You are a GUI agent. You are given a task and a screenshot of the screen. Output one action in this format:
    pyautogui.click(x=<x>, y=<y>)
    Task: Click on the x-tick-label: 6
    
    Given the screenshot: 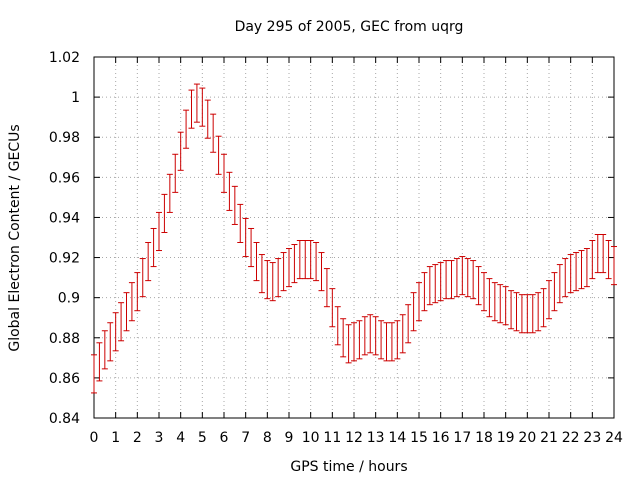 What is the action you would take?
    pyautogui.click(x=224, y=438)
    